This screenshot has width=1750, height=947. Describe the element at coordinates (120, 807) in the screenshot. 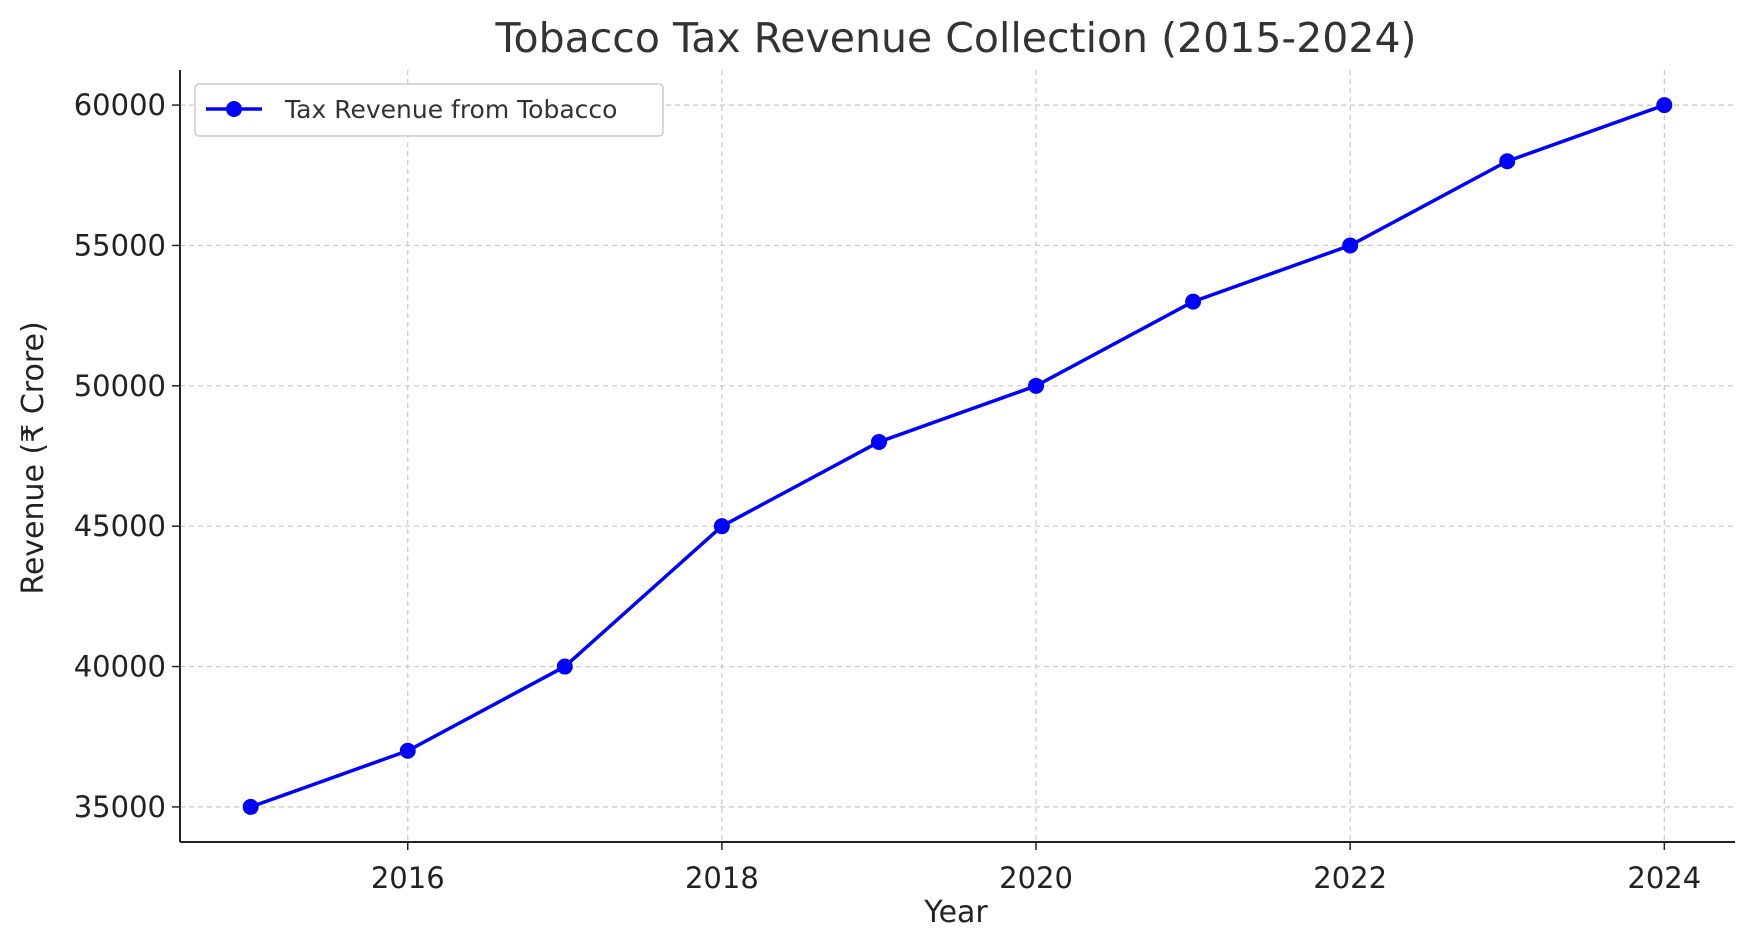

I see `y-tick-label: 35000` at that location.